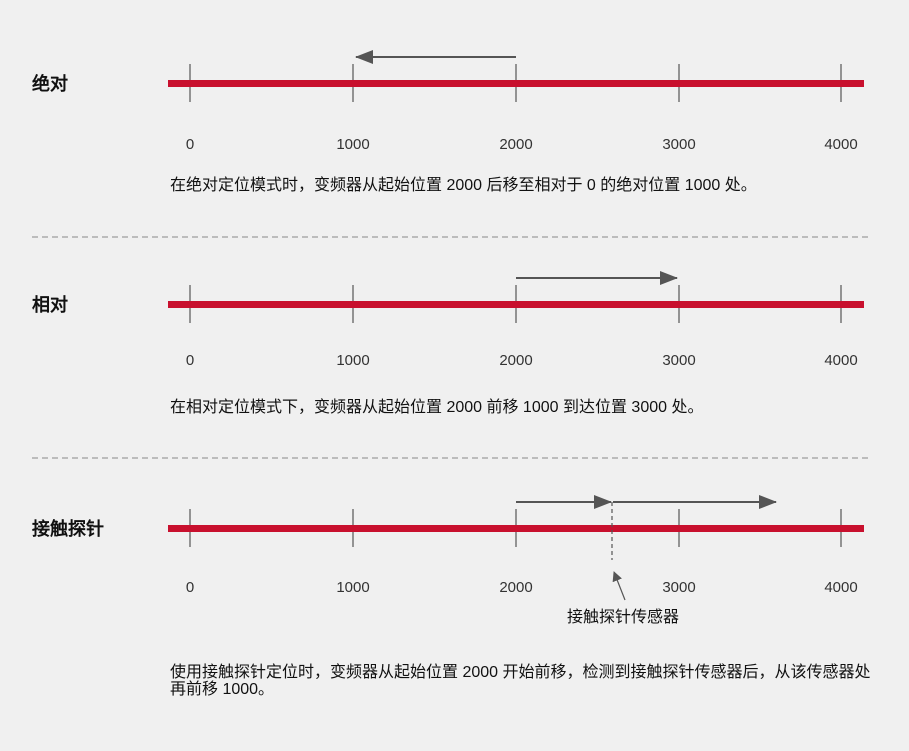 The width and height of the screenshot is (909, 751). I want to click on section-label-relative: 相对, so click(50, 305).